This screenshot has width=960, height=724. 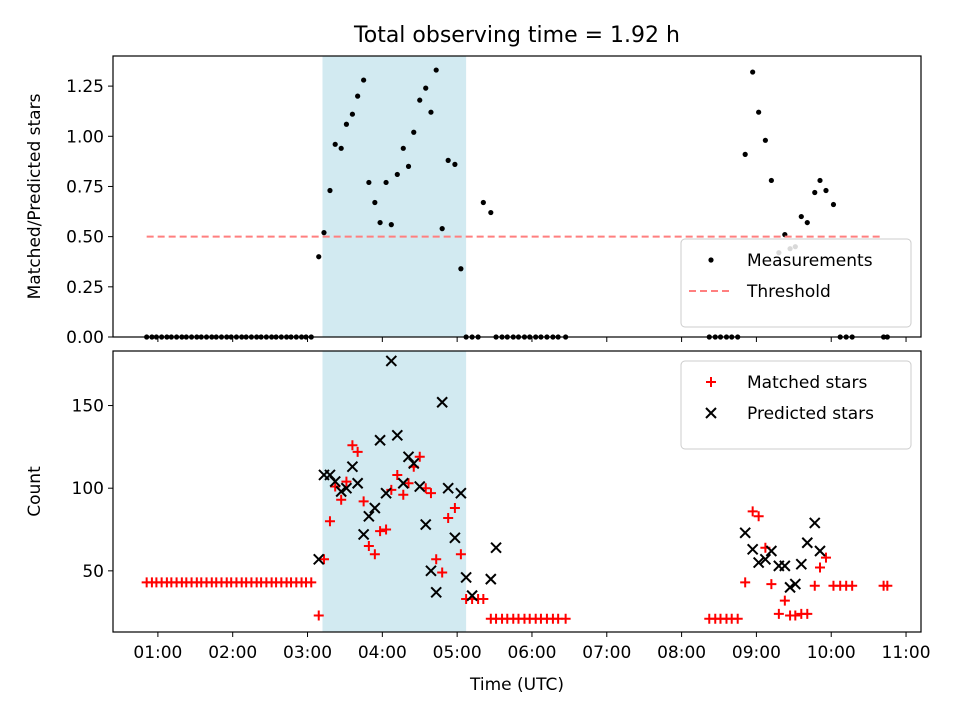 I want to click on chart-title: Total observing time = 1.92 h, so click(x=516, y=35).